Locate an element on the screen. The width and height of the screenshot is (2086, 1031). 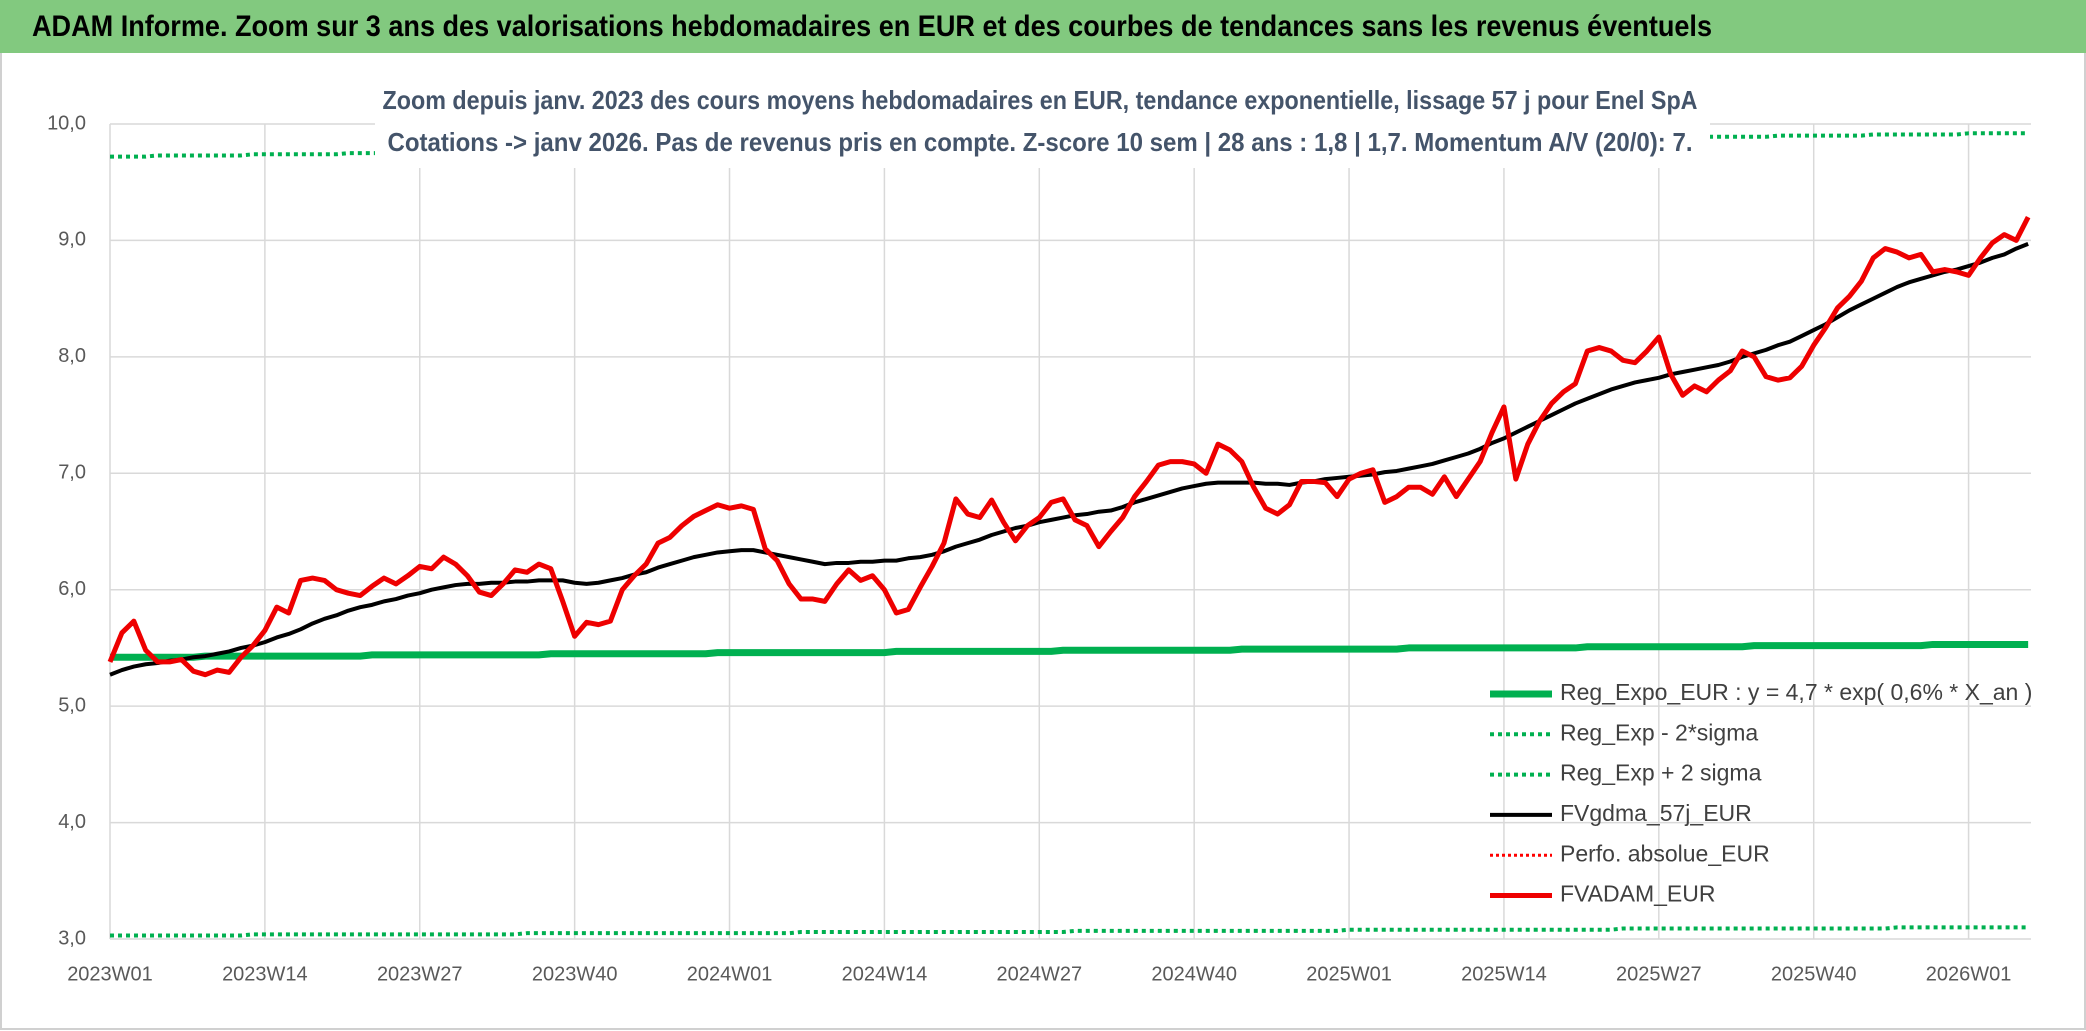
legend-label: Reg_Exp - 2*sigma is located at coordinates (1659, 732).